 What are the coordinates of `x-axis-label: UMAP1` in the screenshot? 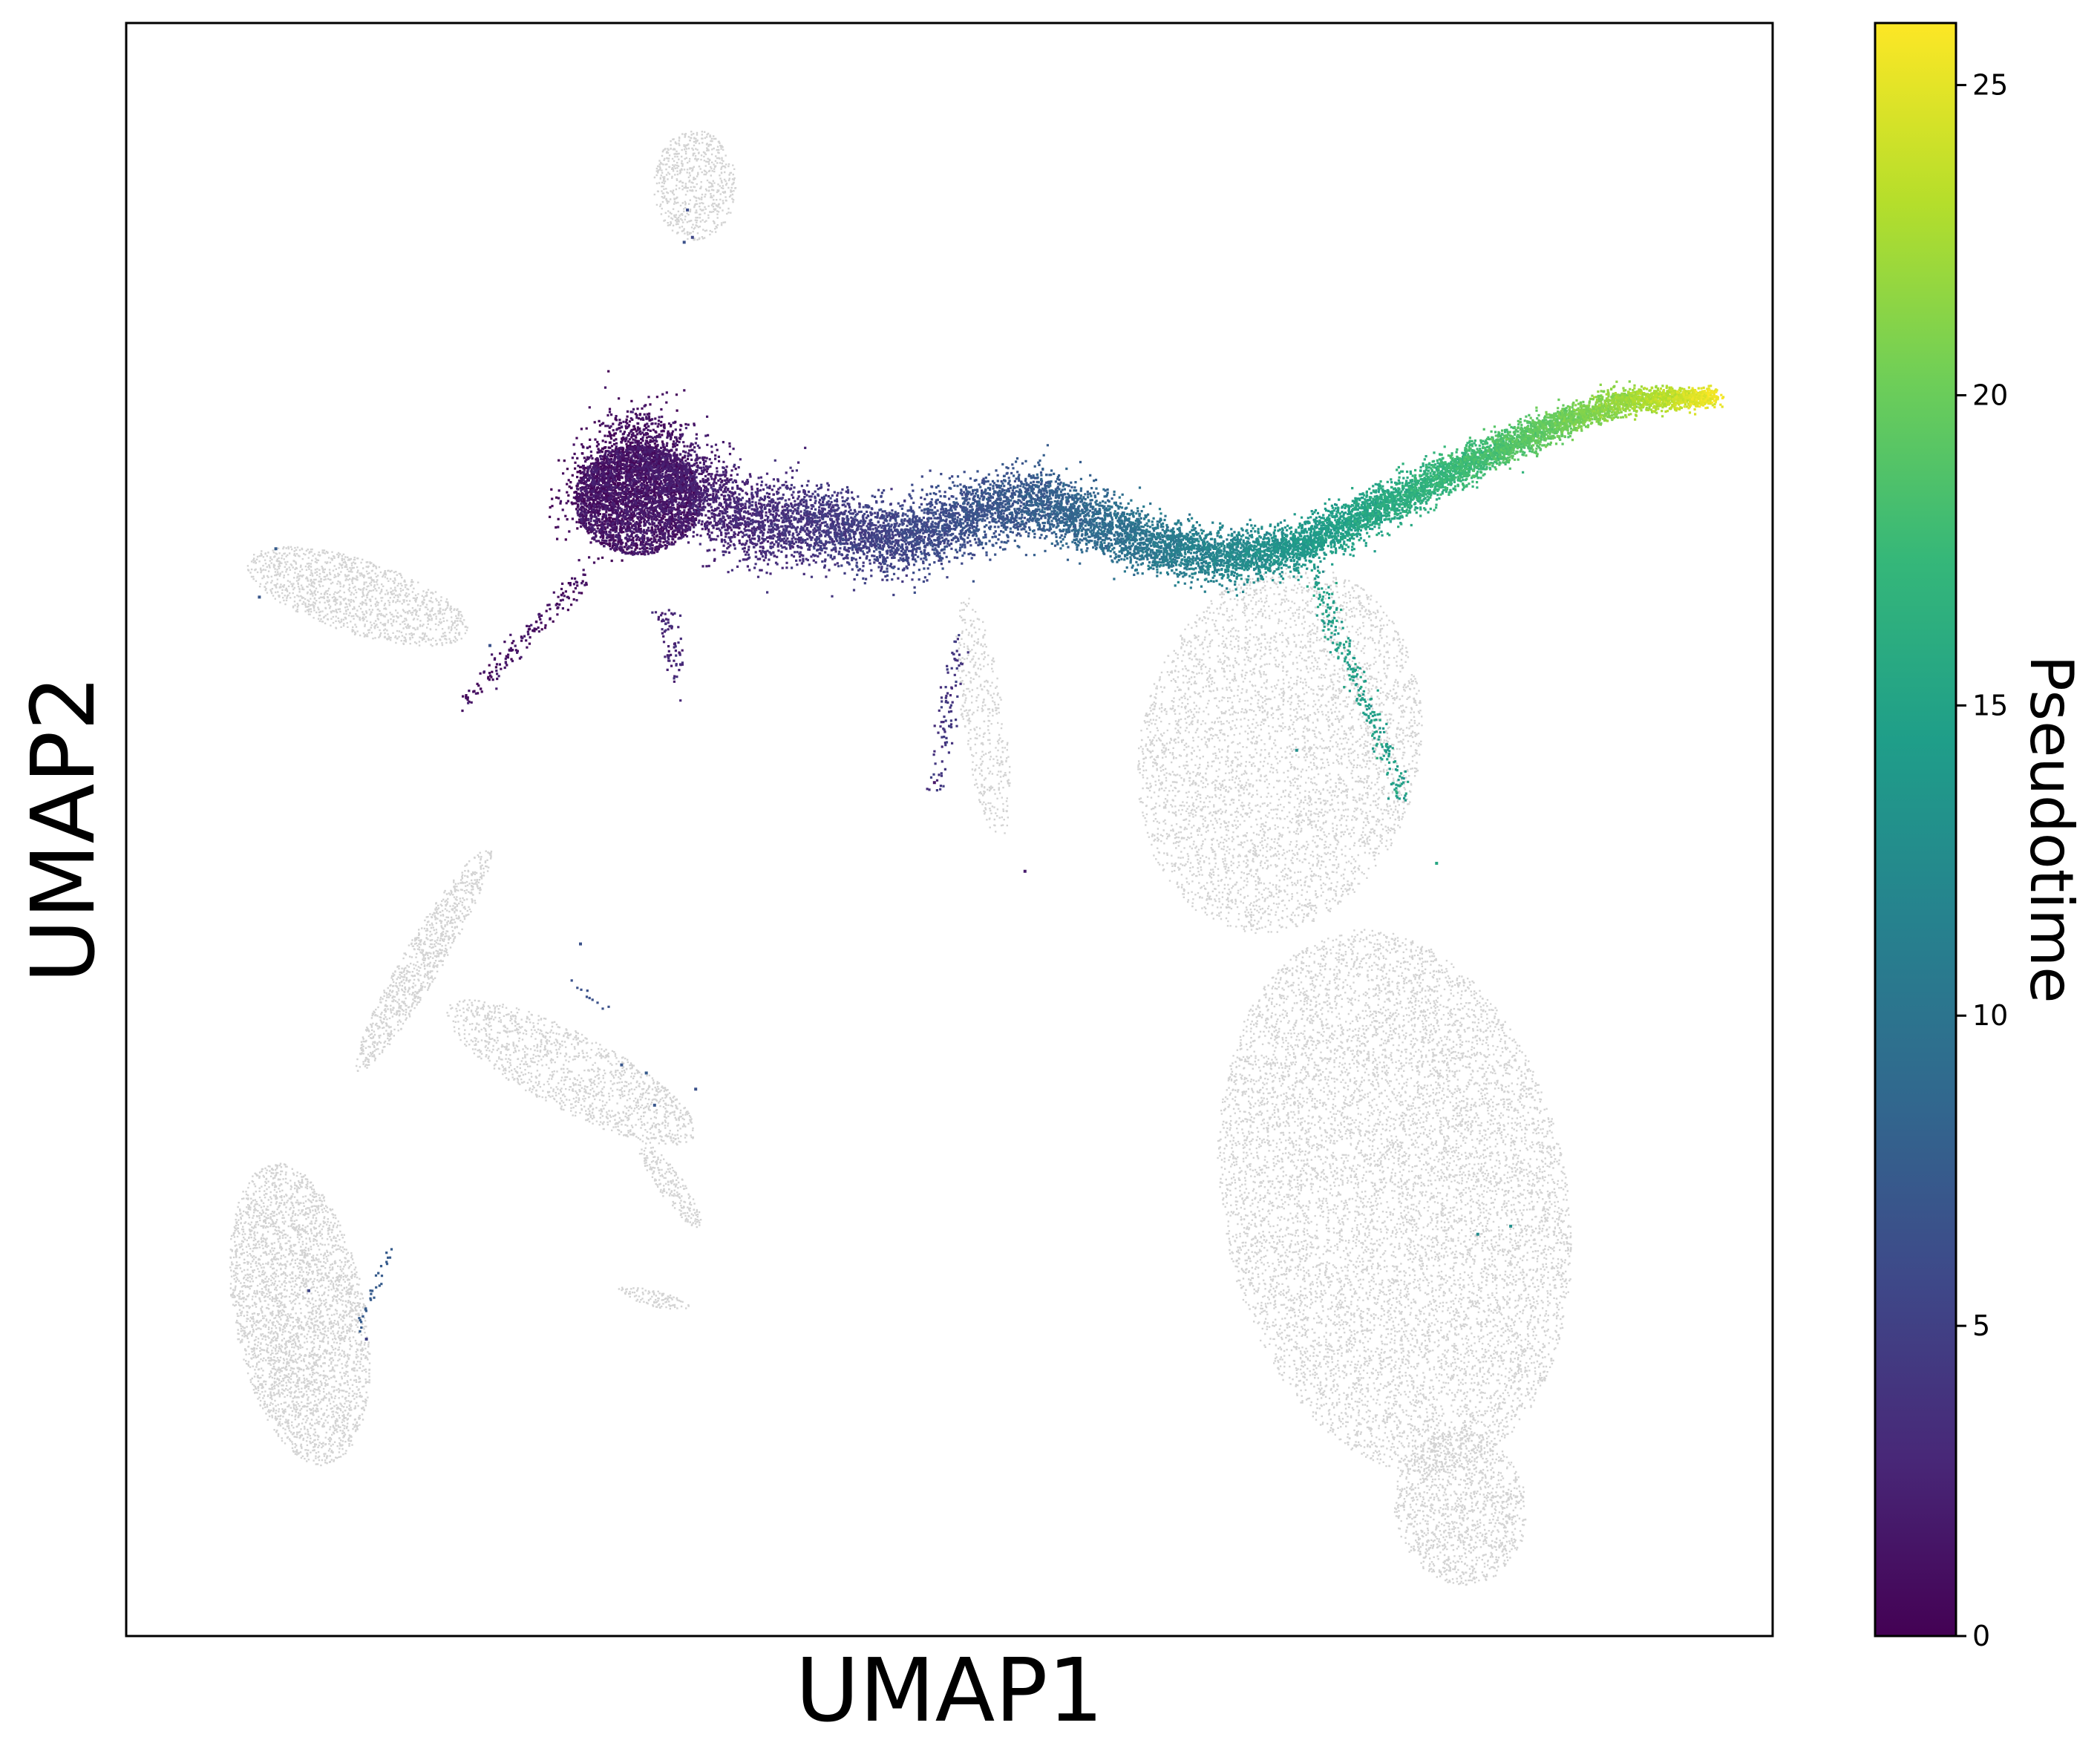 It's located at (949, 1690).